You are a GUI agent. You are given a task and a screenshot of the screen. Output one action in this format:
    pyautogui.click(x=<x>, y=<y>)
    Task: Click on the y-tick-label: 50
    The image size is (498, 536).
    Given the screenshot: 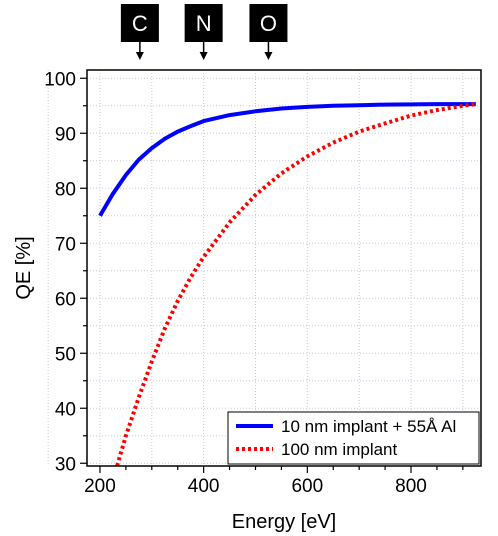 What is the action you would take?
    pyautogui.click(x=65, y=354)
    